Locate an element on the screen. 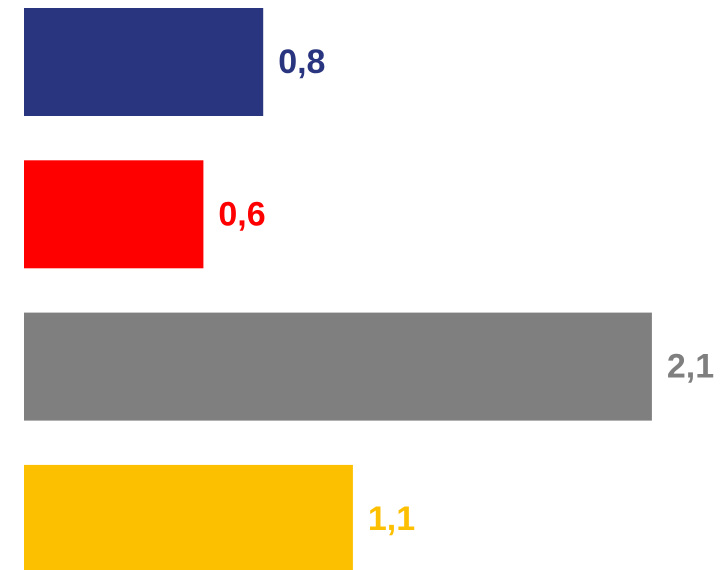 This screenshot has height=570, width=725. value-label: 0,8 is located at coordinates (301, 62).